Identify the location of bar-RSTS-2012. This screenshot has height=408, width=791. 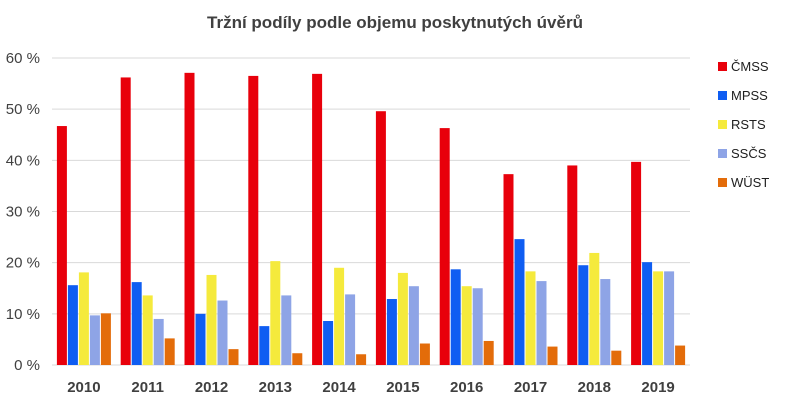
(211, 319).